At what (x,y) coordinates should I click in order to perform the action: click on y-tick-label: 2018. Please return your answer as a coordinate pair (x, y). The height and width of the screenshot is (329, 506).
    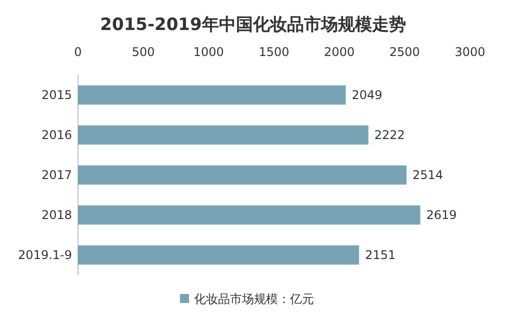
    Looking at the image, I should click on (56, 215).